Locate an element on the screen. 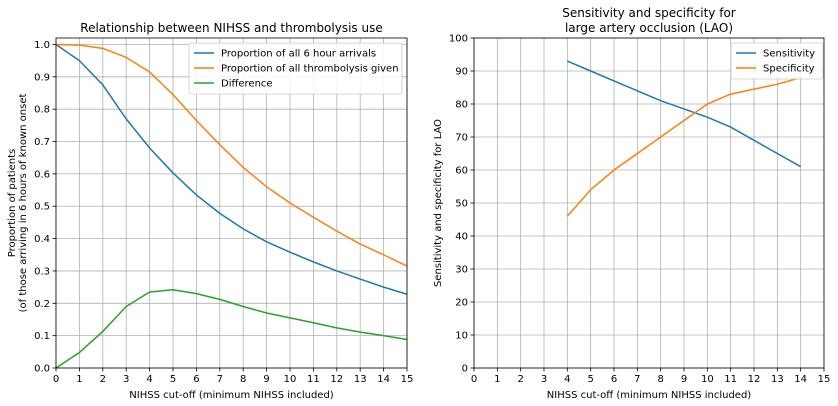 This screenshot has width=838, height=406. legend-label: Specificity is located at coordinates (789, 69).